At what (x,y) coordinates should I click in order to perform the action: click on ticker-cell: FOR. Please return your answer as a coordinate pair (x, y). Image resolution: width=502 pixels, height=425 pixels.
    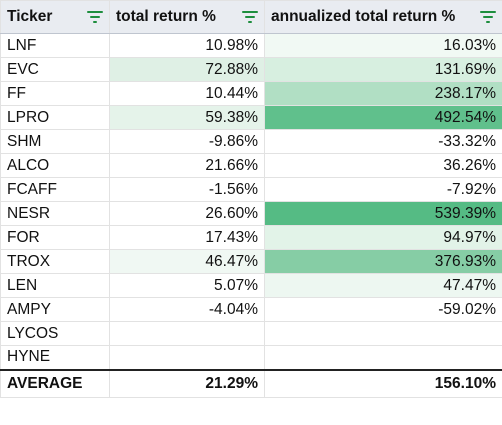
    Looking at the image, I should click on (55, 237).